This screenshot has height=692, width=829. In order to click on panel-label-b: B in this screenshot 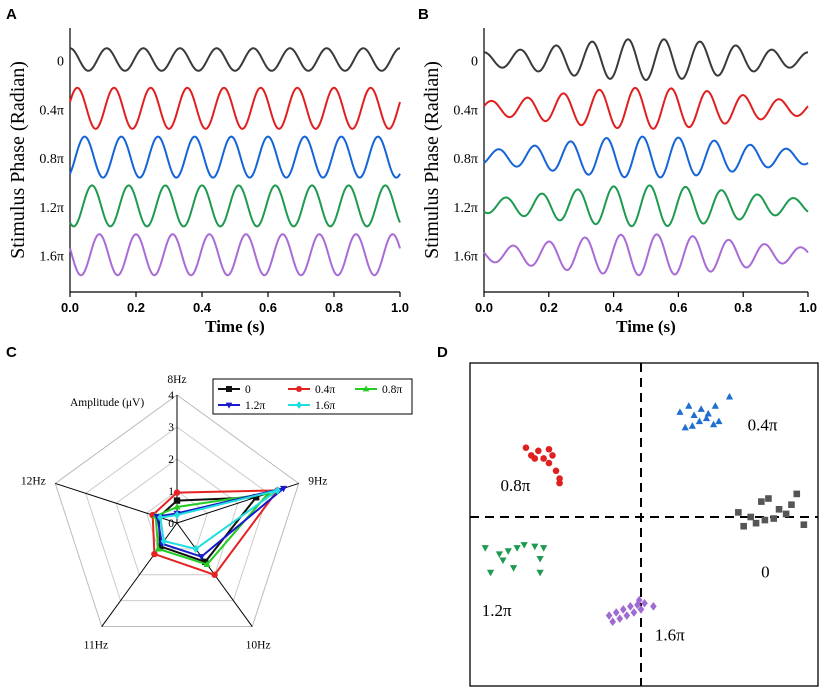, I will do `click(423, 14)`.